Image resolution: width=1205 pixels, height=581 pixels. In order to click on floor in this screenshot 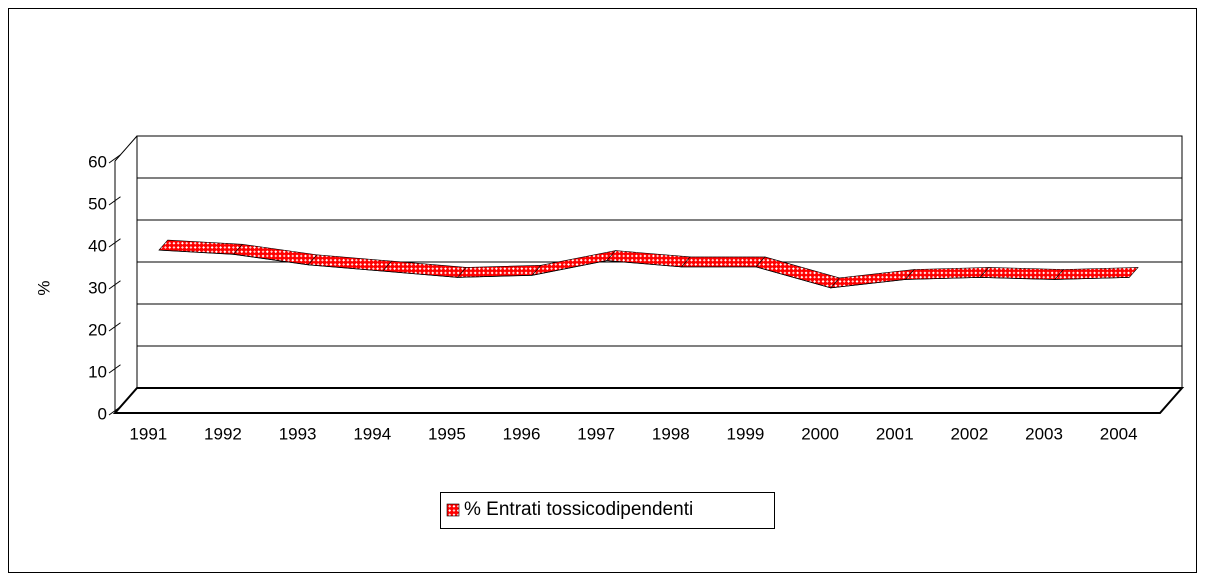, I will do `click(648, 400)`.